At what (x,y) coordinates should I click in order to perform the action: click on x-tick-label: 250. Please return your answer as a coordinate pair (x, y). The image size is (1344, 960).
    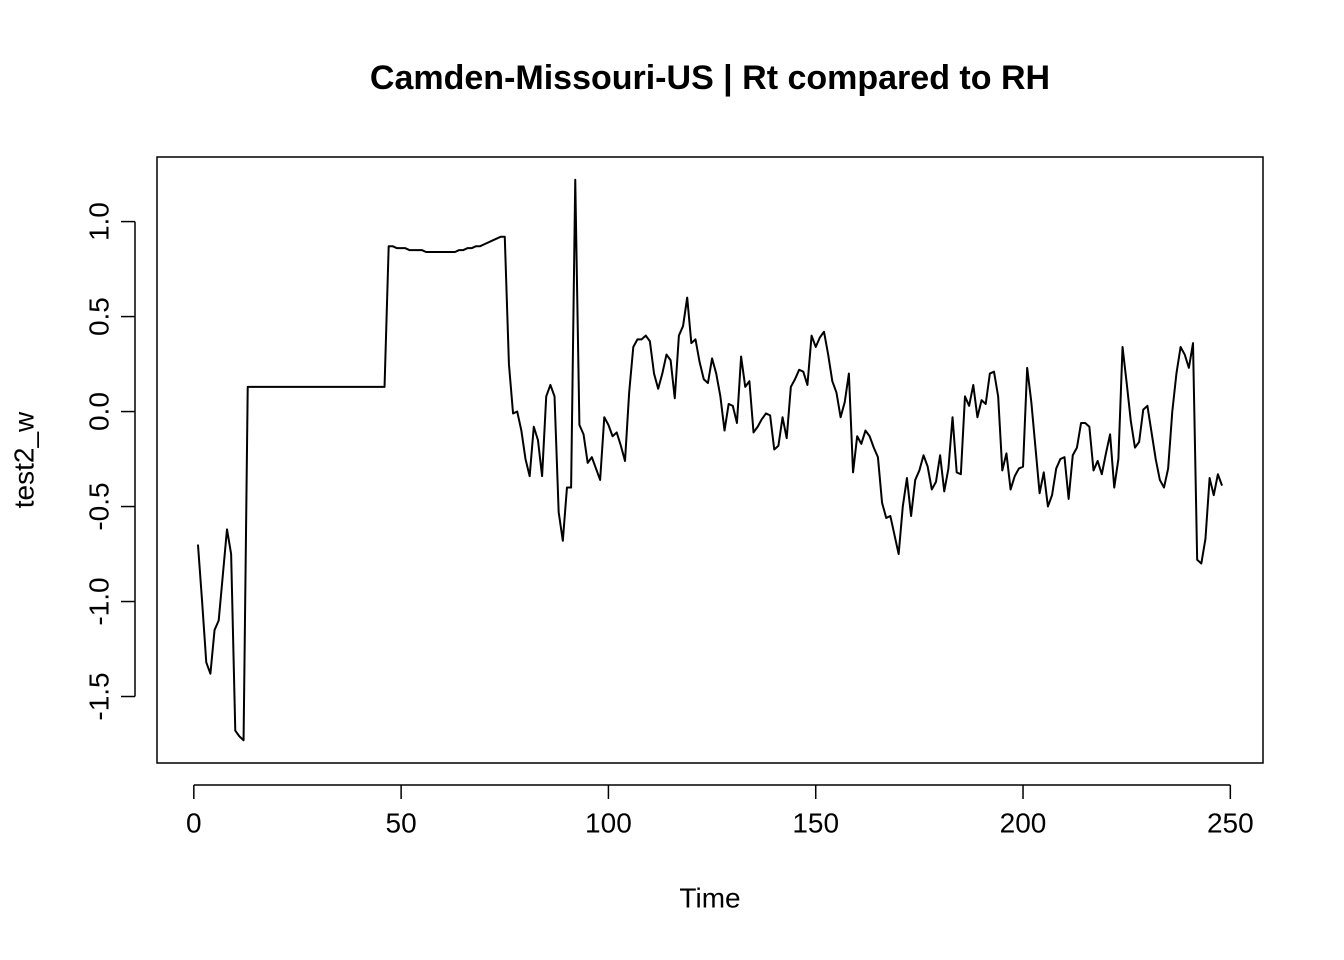
    Looking at the image, I should click on (1230, 822).